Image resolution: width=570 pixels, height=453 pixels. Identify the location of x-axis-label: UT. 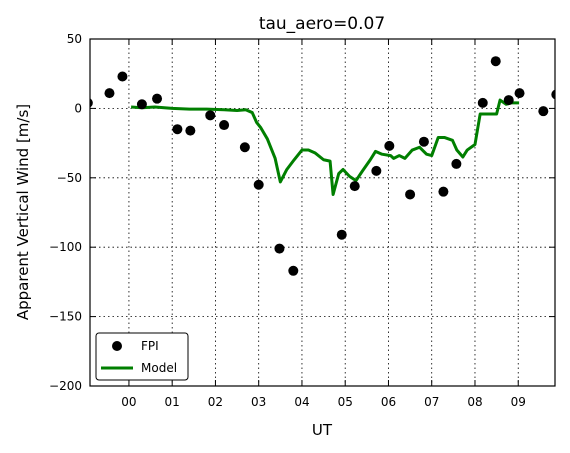
(322, 430).